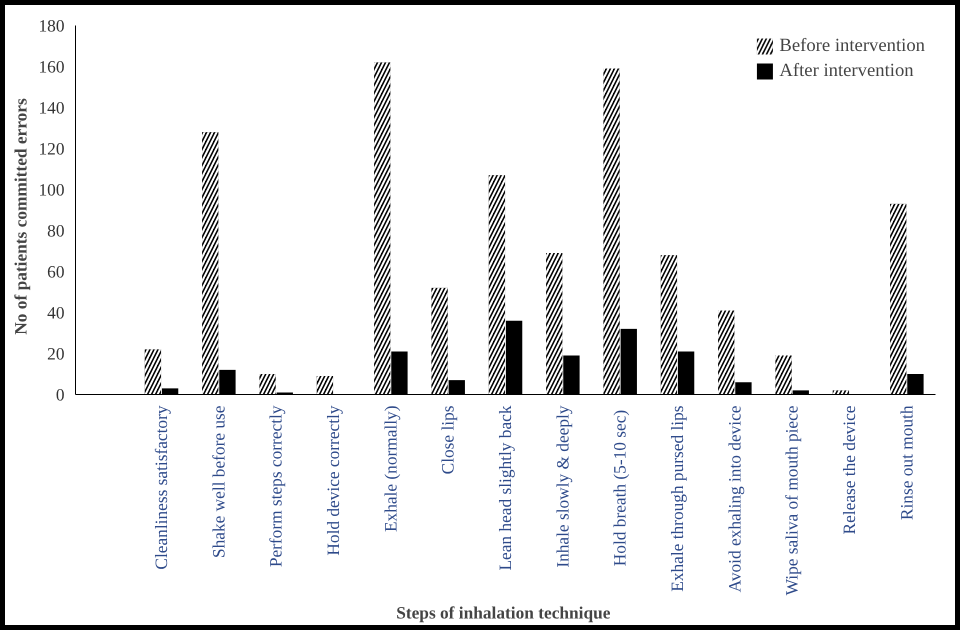 This screenshot has height=636, width=964. I want to click on y-tick-label: 40, so click(55, 313).